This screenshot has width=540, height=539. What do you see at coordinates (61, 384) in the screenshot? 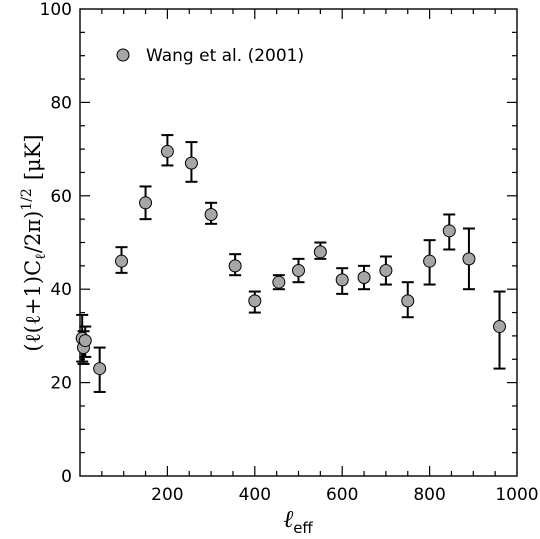
I see `y-tick-label: 20` at bounding box center [61, 384].